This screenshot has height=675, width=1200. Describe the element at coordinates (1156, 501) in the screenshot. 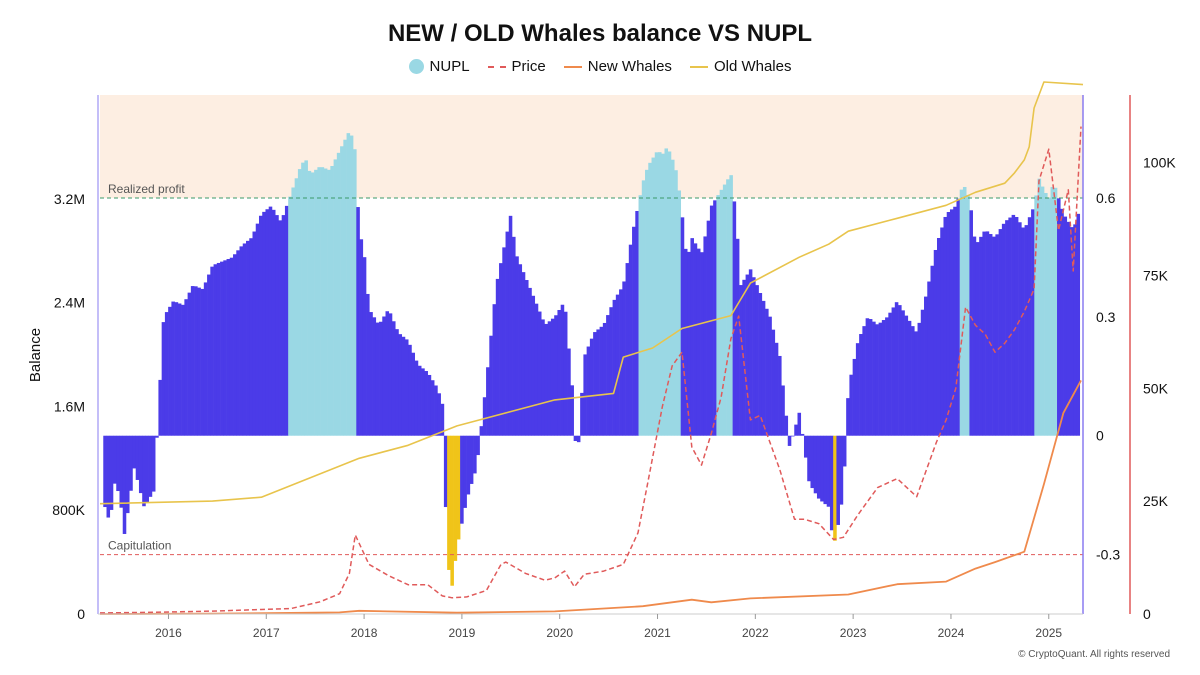

I see `y-price-tick-label: 25K` at that location.